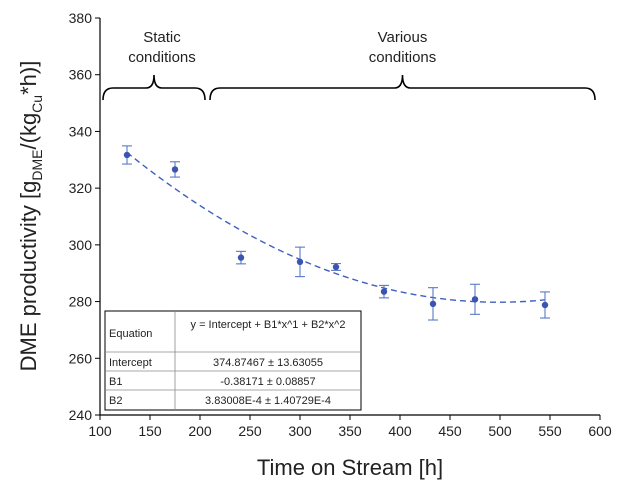 The image size is (619, 484). I want to click on various-conditions-brace, so click(402, 87).